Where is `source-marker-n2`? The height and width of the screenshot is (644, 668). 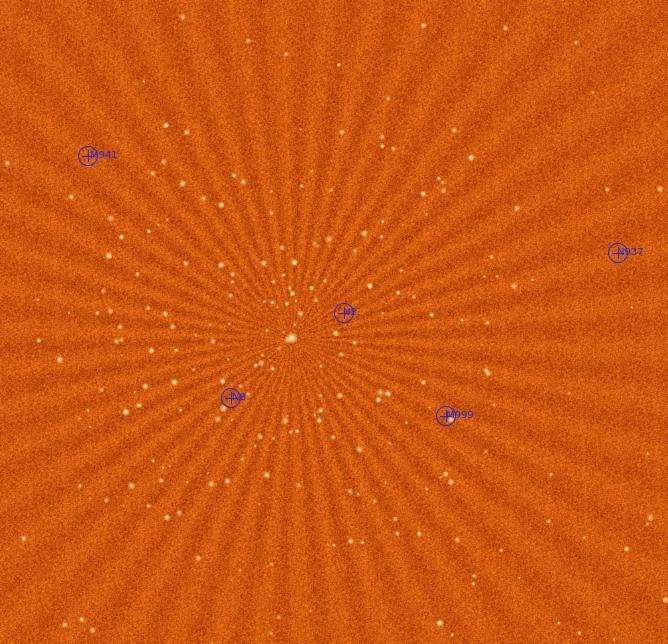 source-marker-n2 is located at coordinates (344, 313).